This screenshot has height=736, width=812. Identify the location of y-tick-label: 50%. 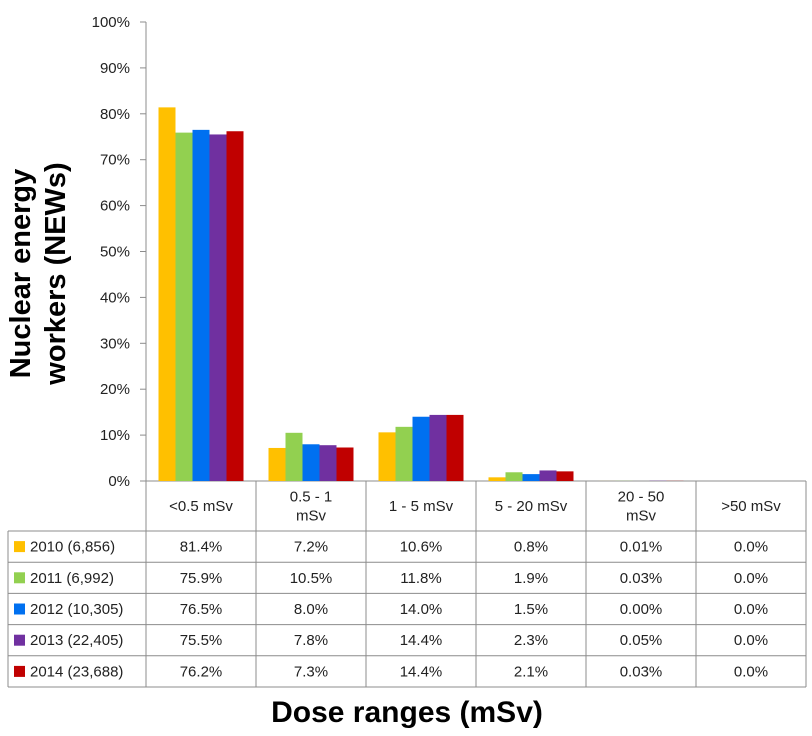
(115, 252).